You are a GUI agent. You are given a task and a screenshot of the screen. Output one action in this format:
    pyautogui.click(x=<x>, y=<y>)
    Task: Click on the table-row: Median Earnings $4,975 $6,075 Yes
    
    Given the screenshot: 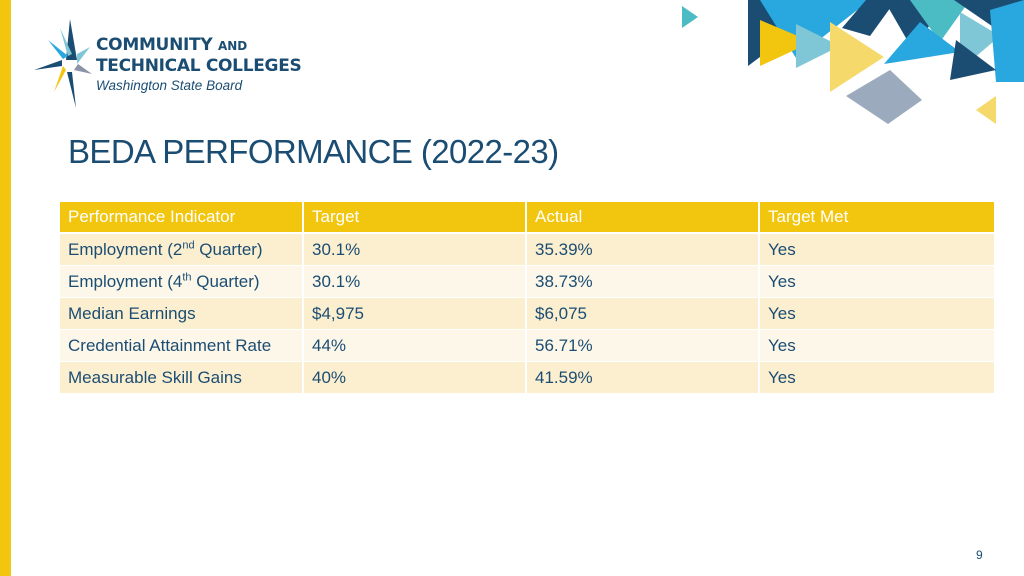 What is the action you would take?
    pyautogui.click(x=527, y=314)
    